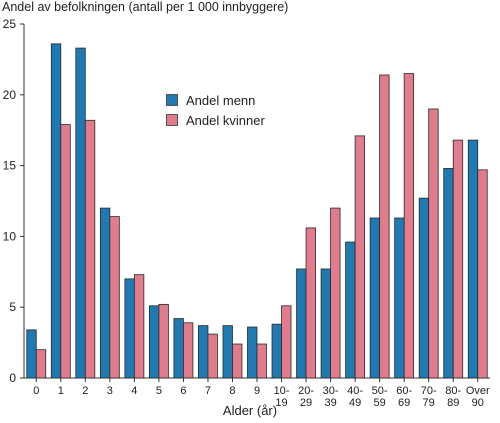 This screenshot has width=500, height=423. I want to click on x-axis-label: Alder (år), so click(250, 410).